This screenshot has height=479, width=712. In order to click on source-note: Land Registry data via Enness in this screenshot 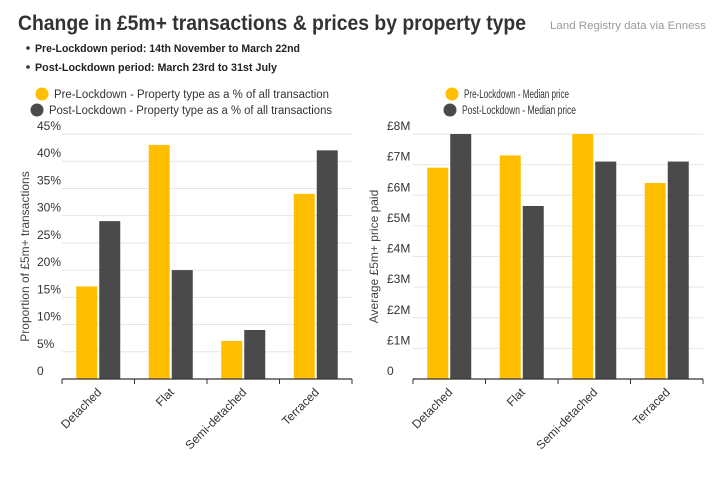, I will do `click(628, 26)`.